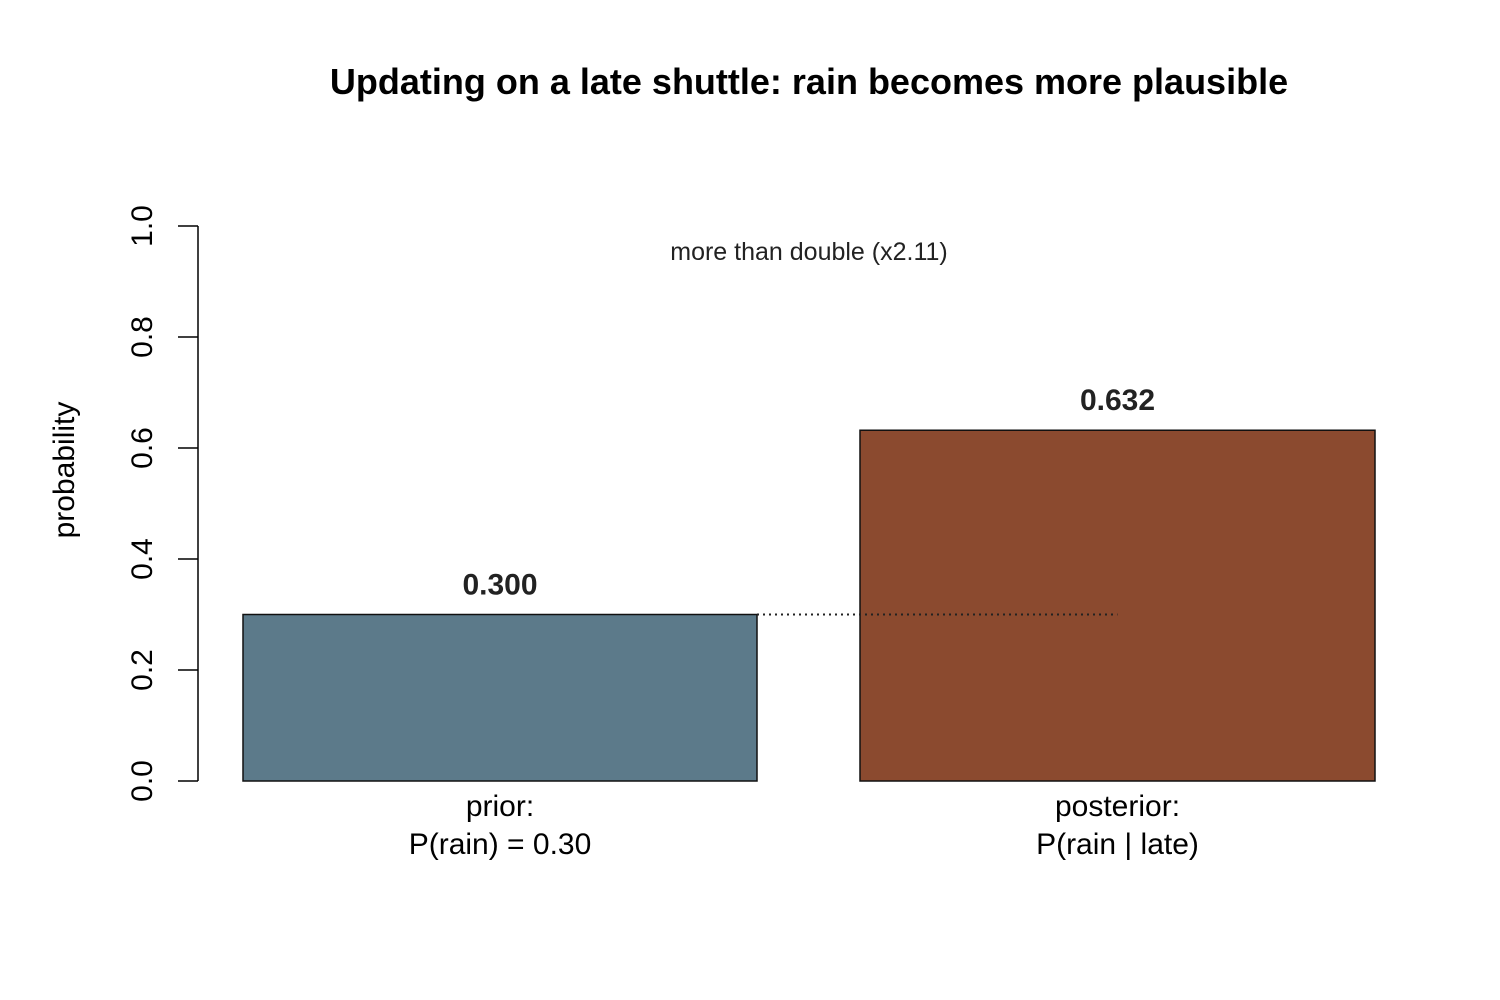 The height and width of the screenshot is (1000, 1500). Describe the element at coordinates (500, 806) in the screenshot. I see `x-tick-label: prior:` at that location.